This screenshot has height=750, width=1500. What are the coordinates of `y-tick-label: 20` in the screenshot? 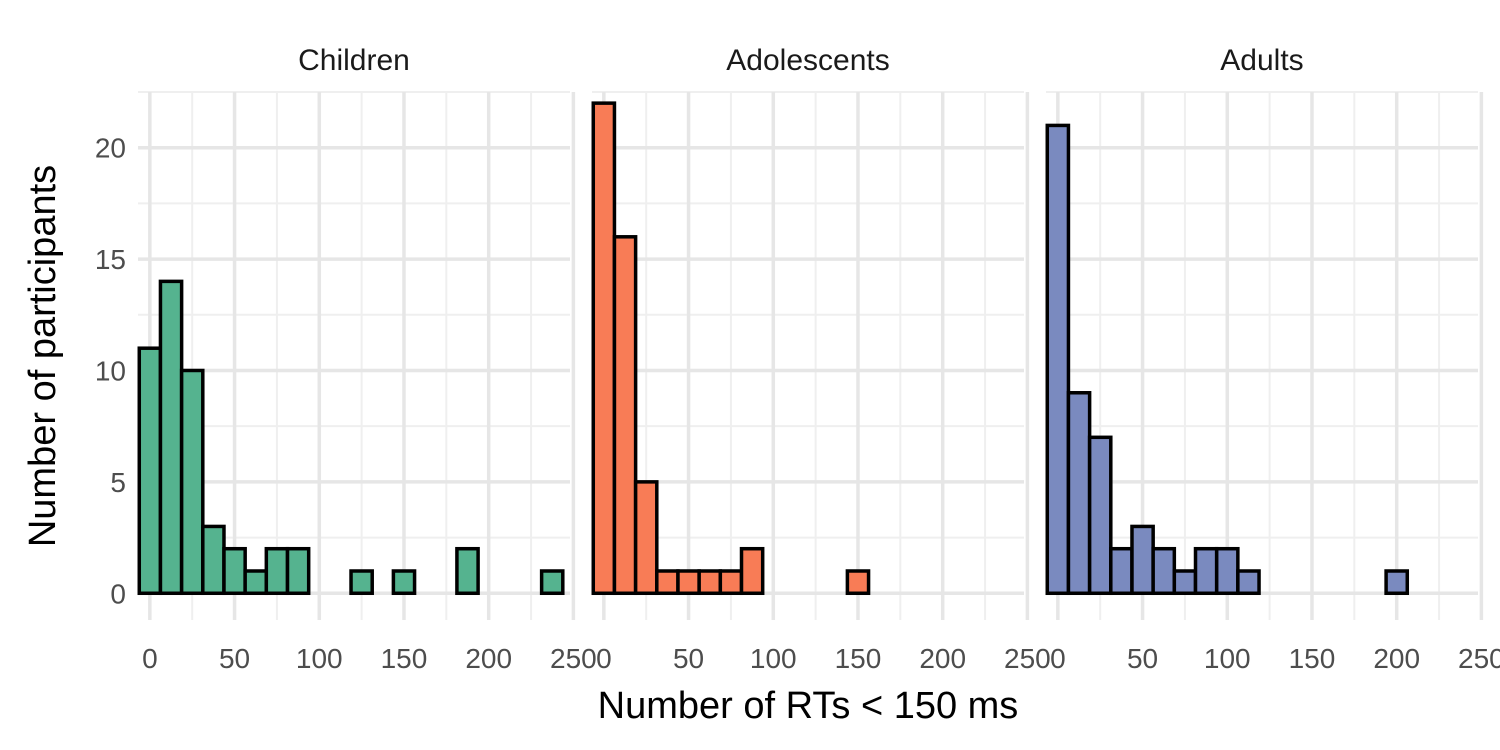 It's located at (110, 148).